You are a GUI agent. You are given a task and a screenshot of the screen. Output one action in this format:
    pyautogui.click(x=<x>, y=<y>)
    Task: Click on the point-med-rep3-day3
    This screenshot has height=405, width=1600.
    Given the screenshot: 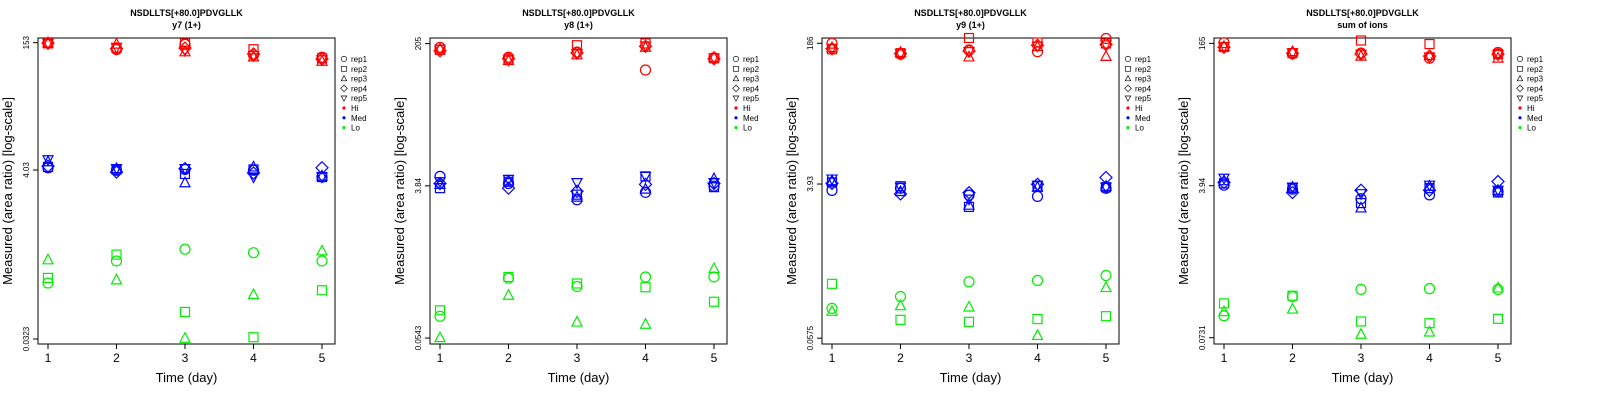 What is the action you would take?
    pyautogui.click(x=185, y=181)
    